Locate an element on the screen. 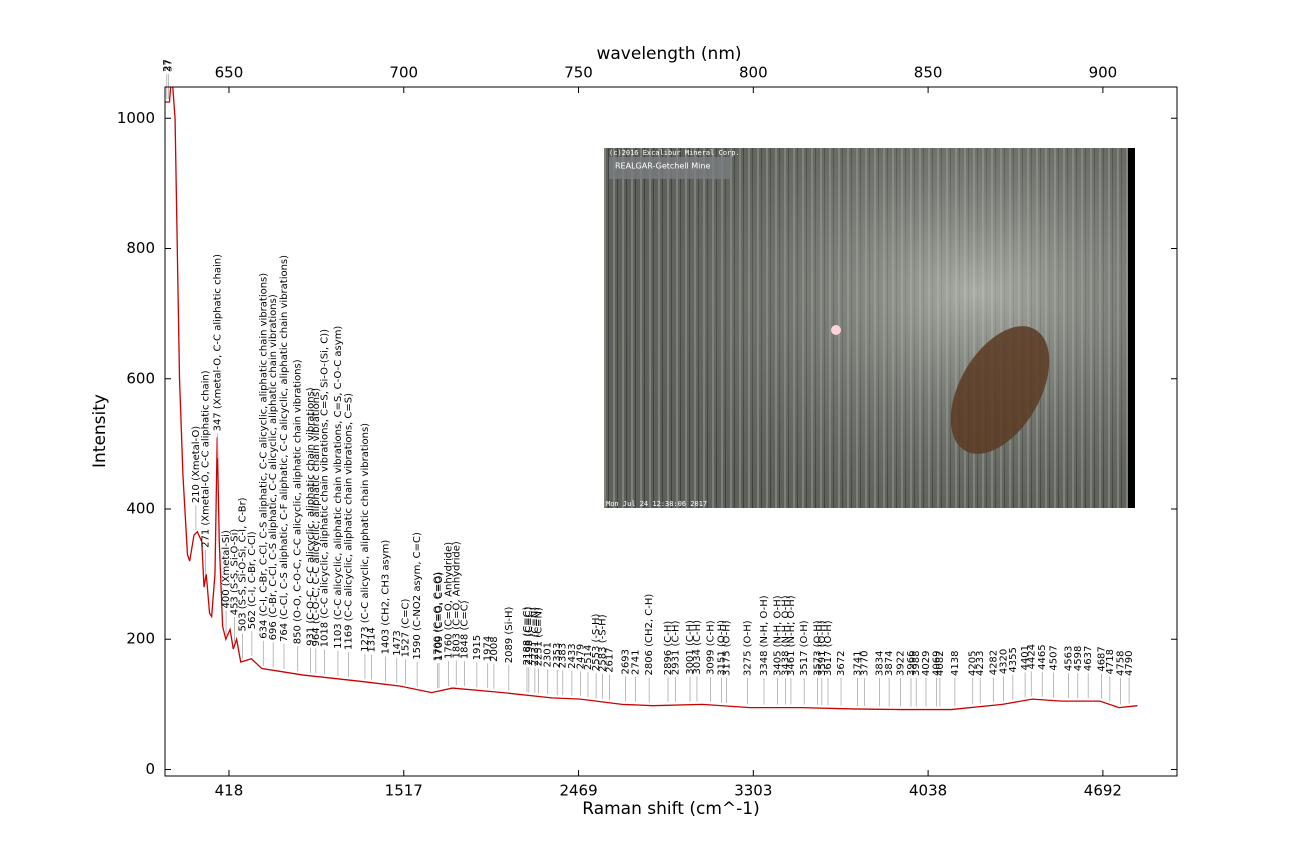 Image resolution: width=1307 pixels, height=862 pixels. peak-label: 2693 is located at coordinates (625, 661).